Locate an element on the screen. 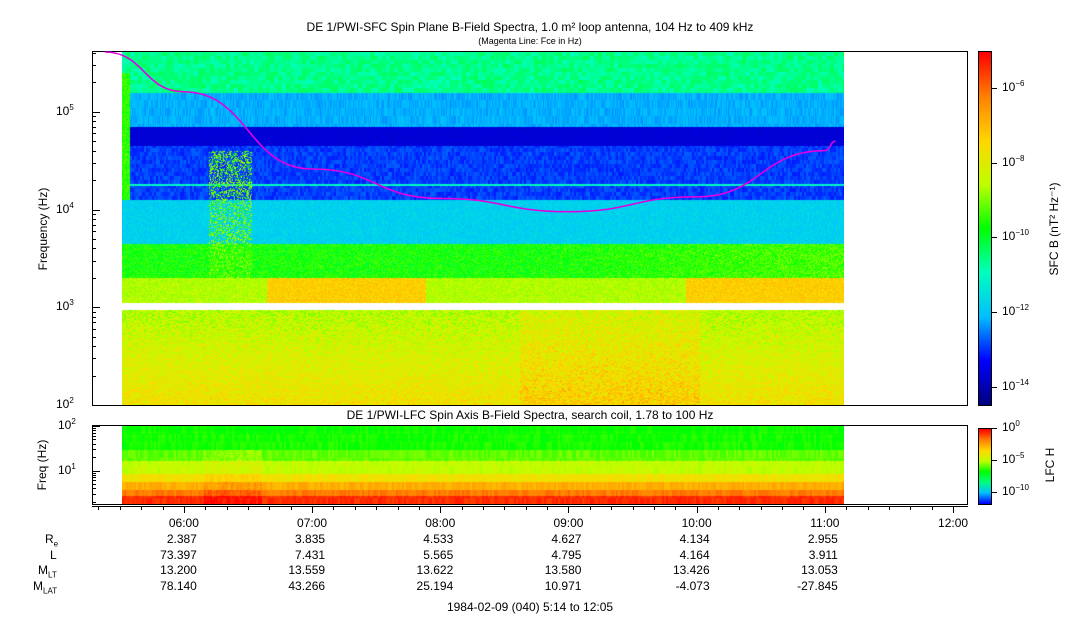 Image resolution: width=1083 pixels, height=620 pixels. lfc-colorbar-tick-label: 10⁻⁵ is located at coordinates (1013, 459).